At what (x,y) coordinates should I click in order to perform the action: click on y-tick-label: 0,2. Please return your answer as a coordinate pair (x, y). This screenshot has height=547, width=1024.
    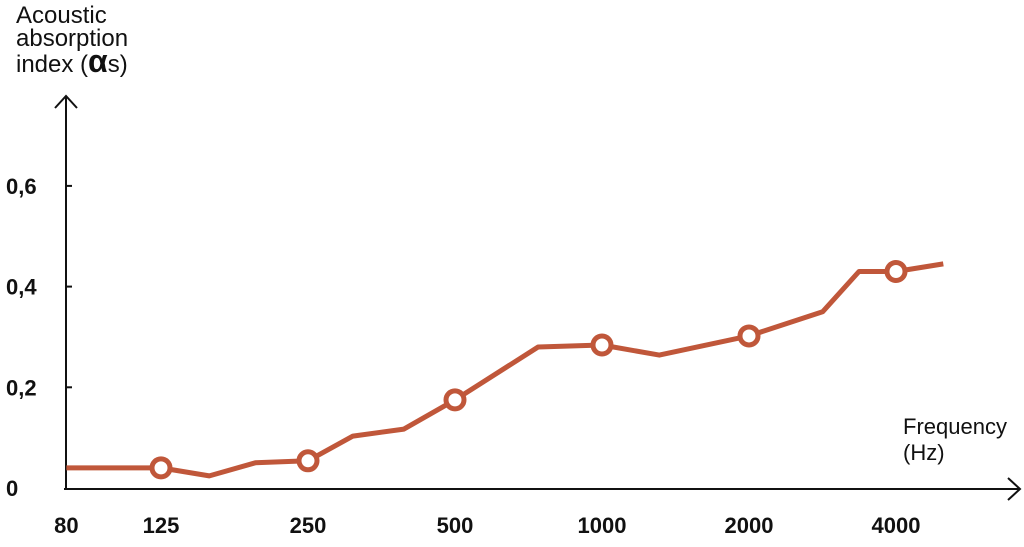
    Looking at the image, I should click on (21, 387).